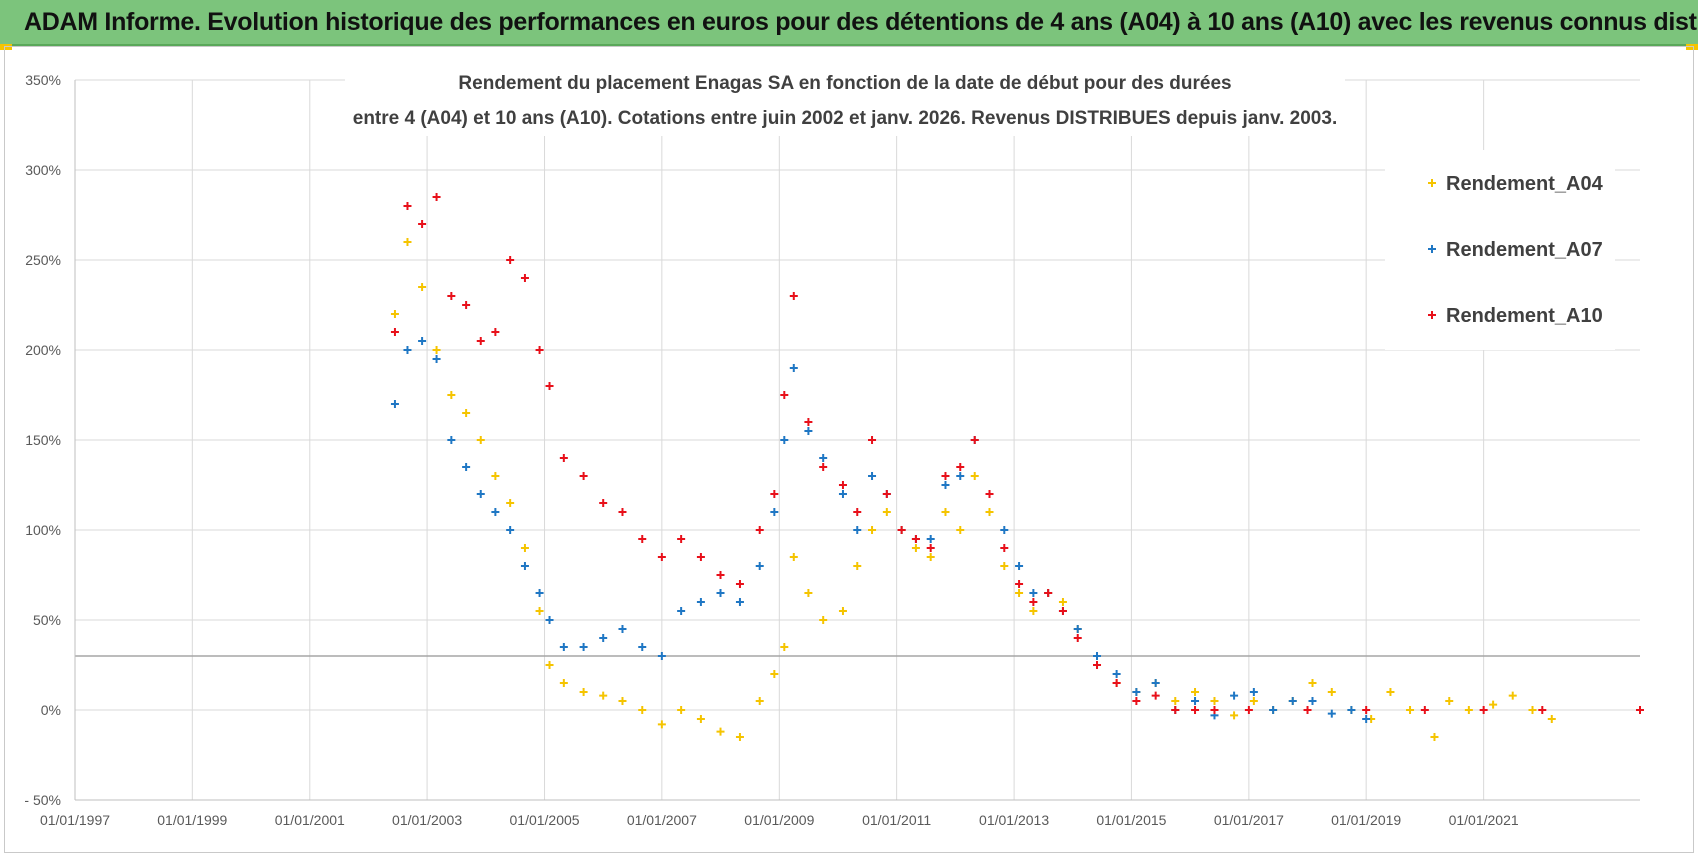  I want to click on x-tick-label: 01/01/2013, so click(1014, 820).